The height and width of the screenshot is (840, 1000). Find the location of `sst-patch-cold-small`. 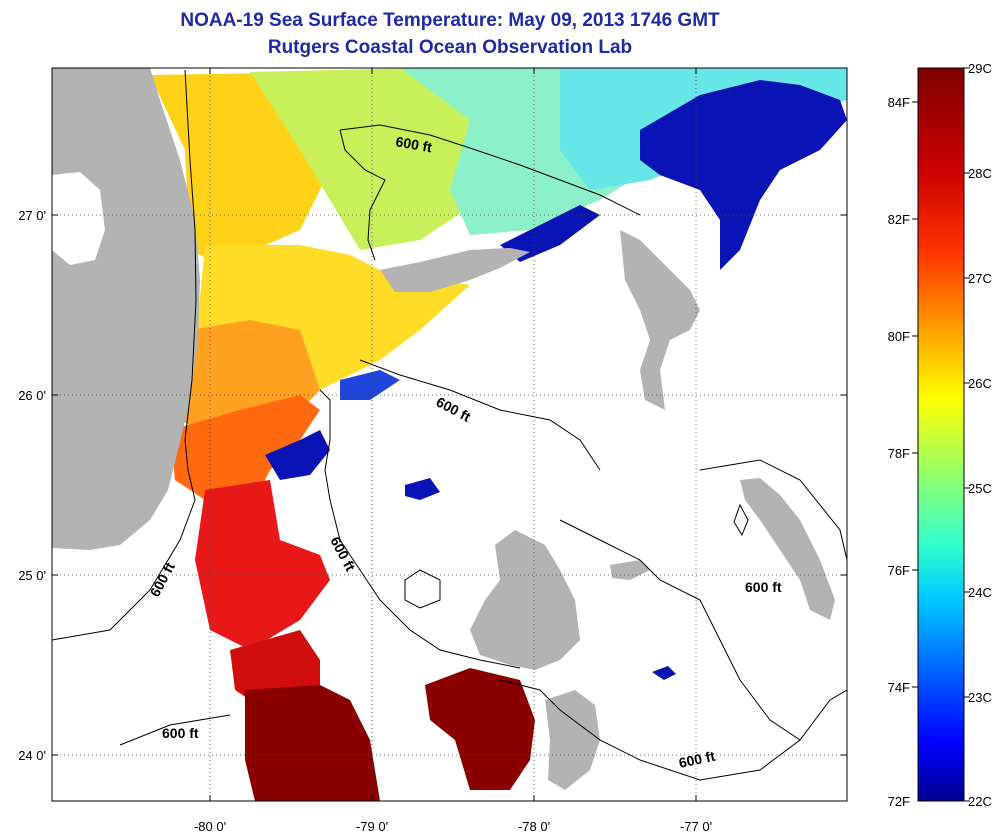

sst-patch-cold-small is located at coordinates (422, 489).